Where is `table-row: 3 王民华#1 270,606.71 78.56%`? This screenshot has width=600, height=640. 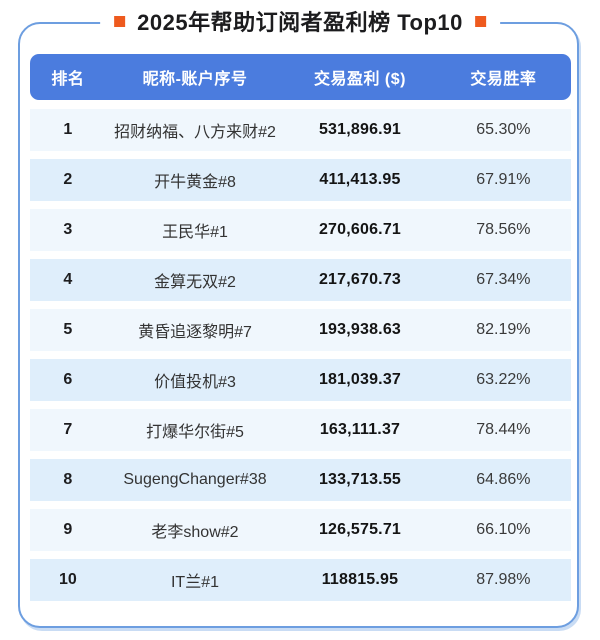 table-row: 3 王民华#1 270,606.71 78.56% is located at coordinates (300, 230).